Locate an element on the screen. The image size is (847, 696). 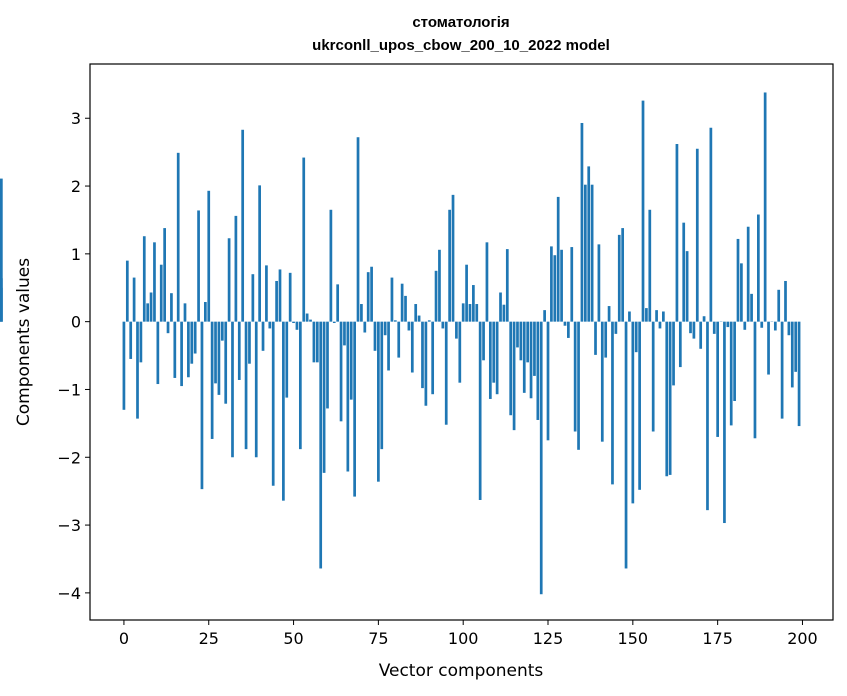
x-tick-label: 0 is located at coordinates (124, 638).